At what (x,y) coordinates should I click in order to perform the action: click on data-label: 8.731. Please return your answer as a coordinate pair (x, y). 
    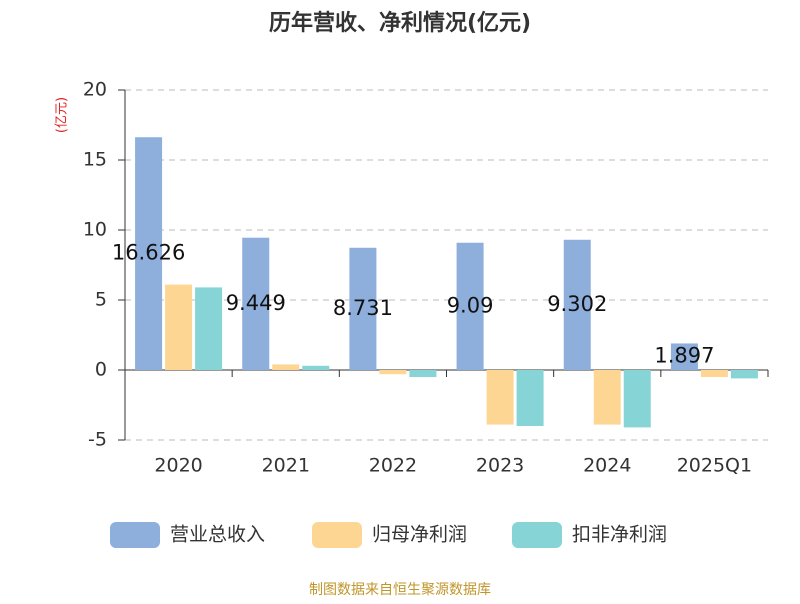
    Looking at the image, I should click on (363, 308).